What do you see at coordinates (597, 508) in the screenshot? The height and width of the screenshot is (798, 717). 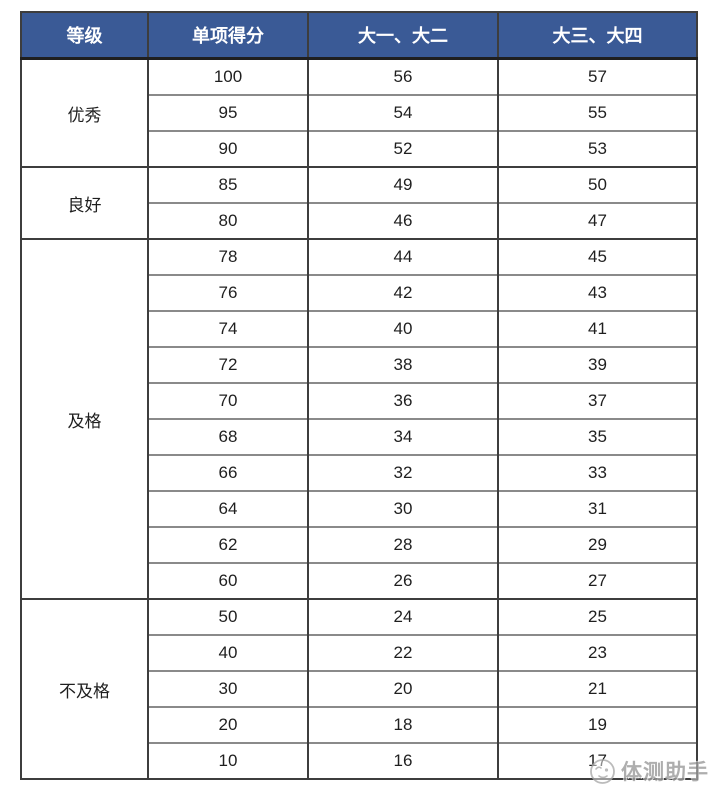 I see `score-cell: 31` at bounding box center [597, 508].